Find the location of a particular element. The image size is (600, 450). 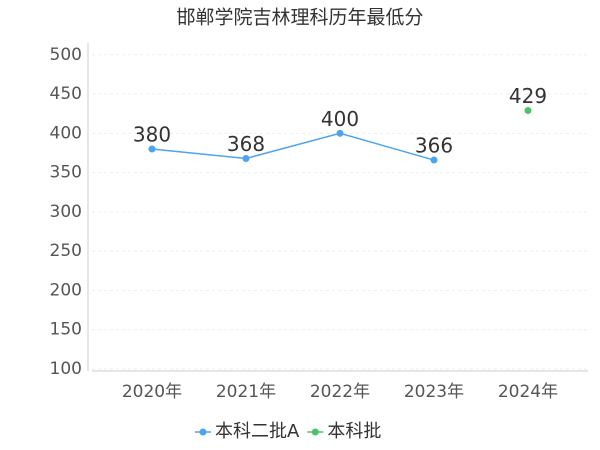

y-tick-label: 150 is located at coordinates (66, 330).